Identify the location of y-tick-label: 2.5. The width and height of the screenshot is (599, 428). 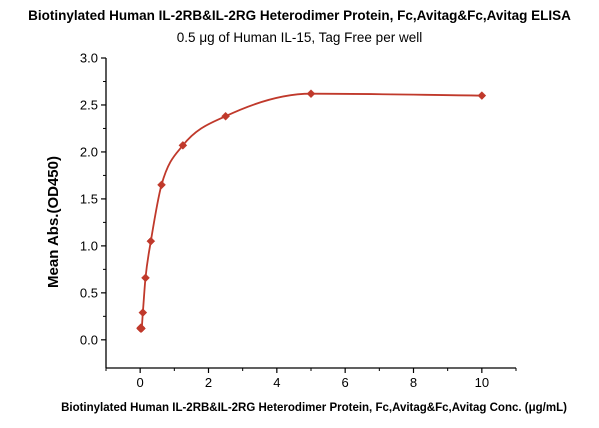
(89, 104).